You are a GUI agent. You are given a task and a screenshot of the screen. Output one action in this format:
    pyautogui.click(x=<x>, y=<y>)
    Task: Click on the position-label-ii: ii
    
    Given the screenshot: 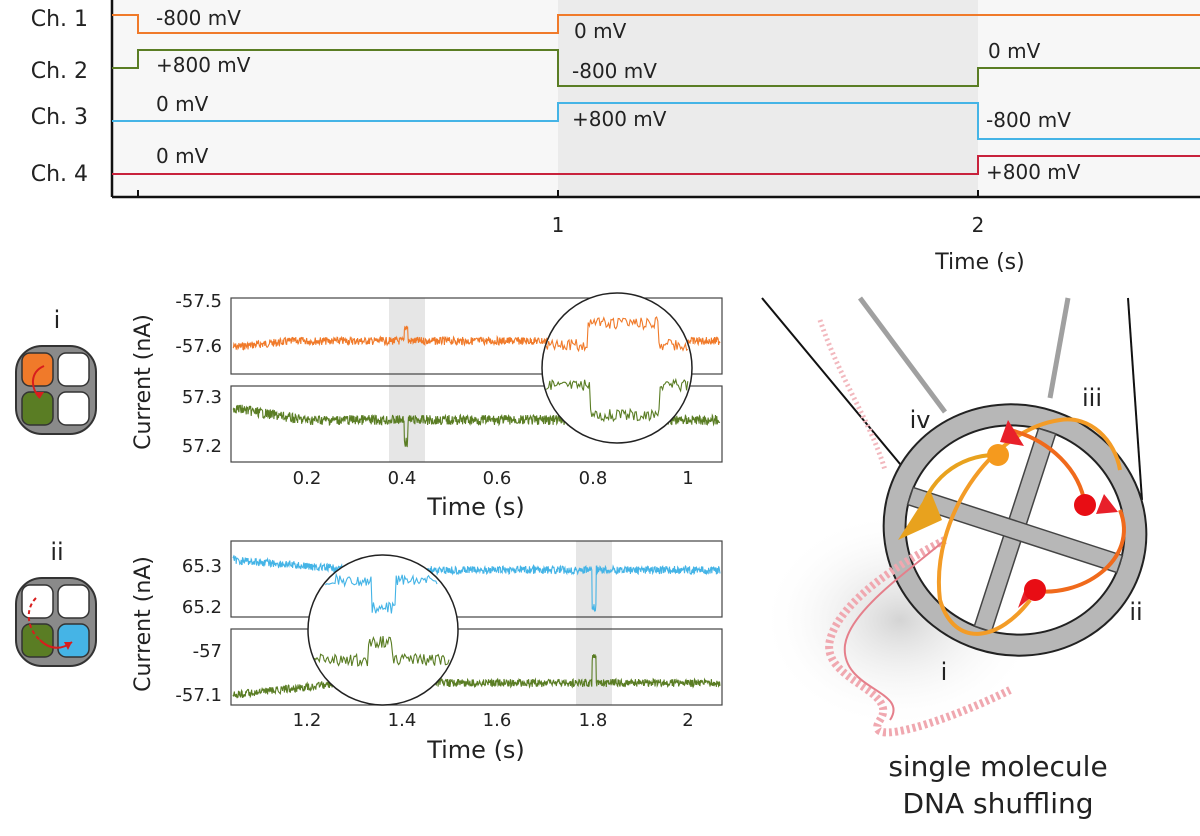 What is the action you would take?
    pyautogui.click(x=1135, y=612)
    